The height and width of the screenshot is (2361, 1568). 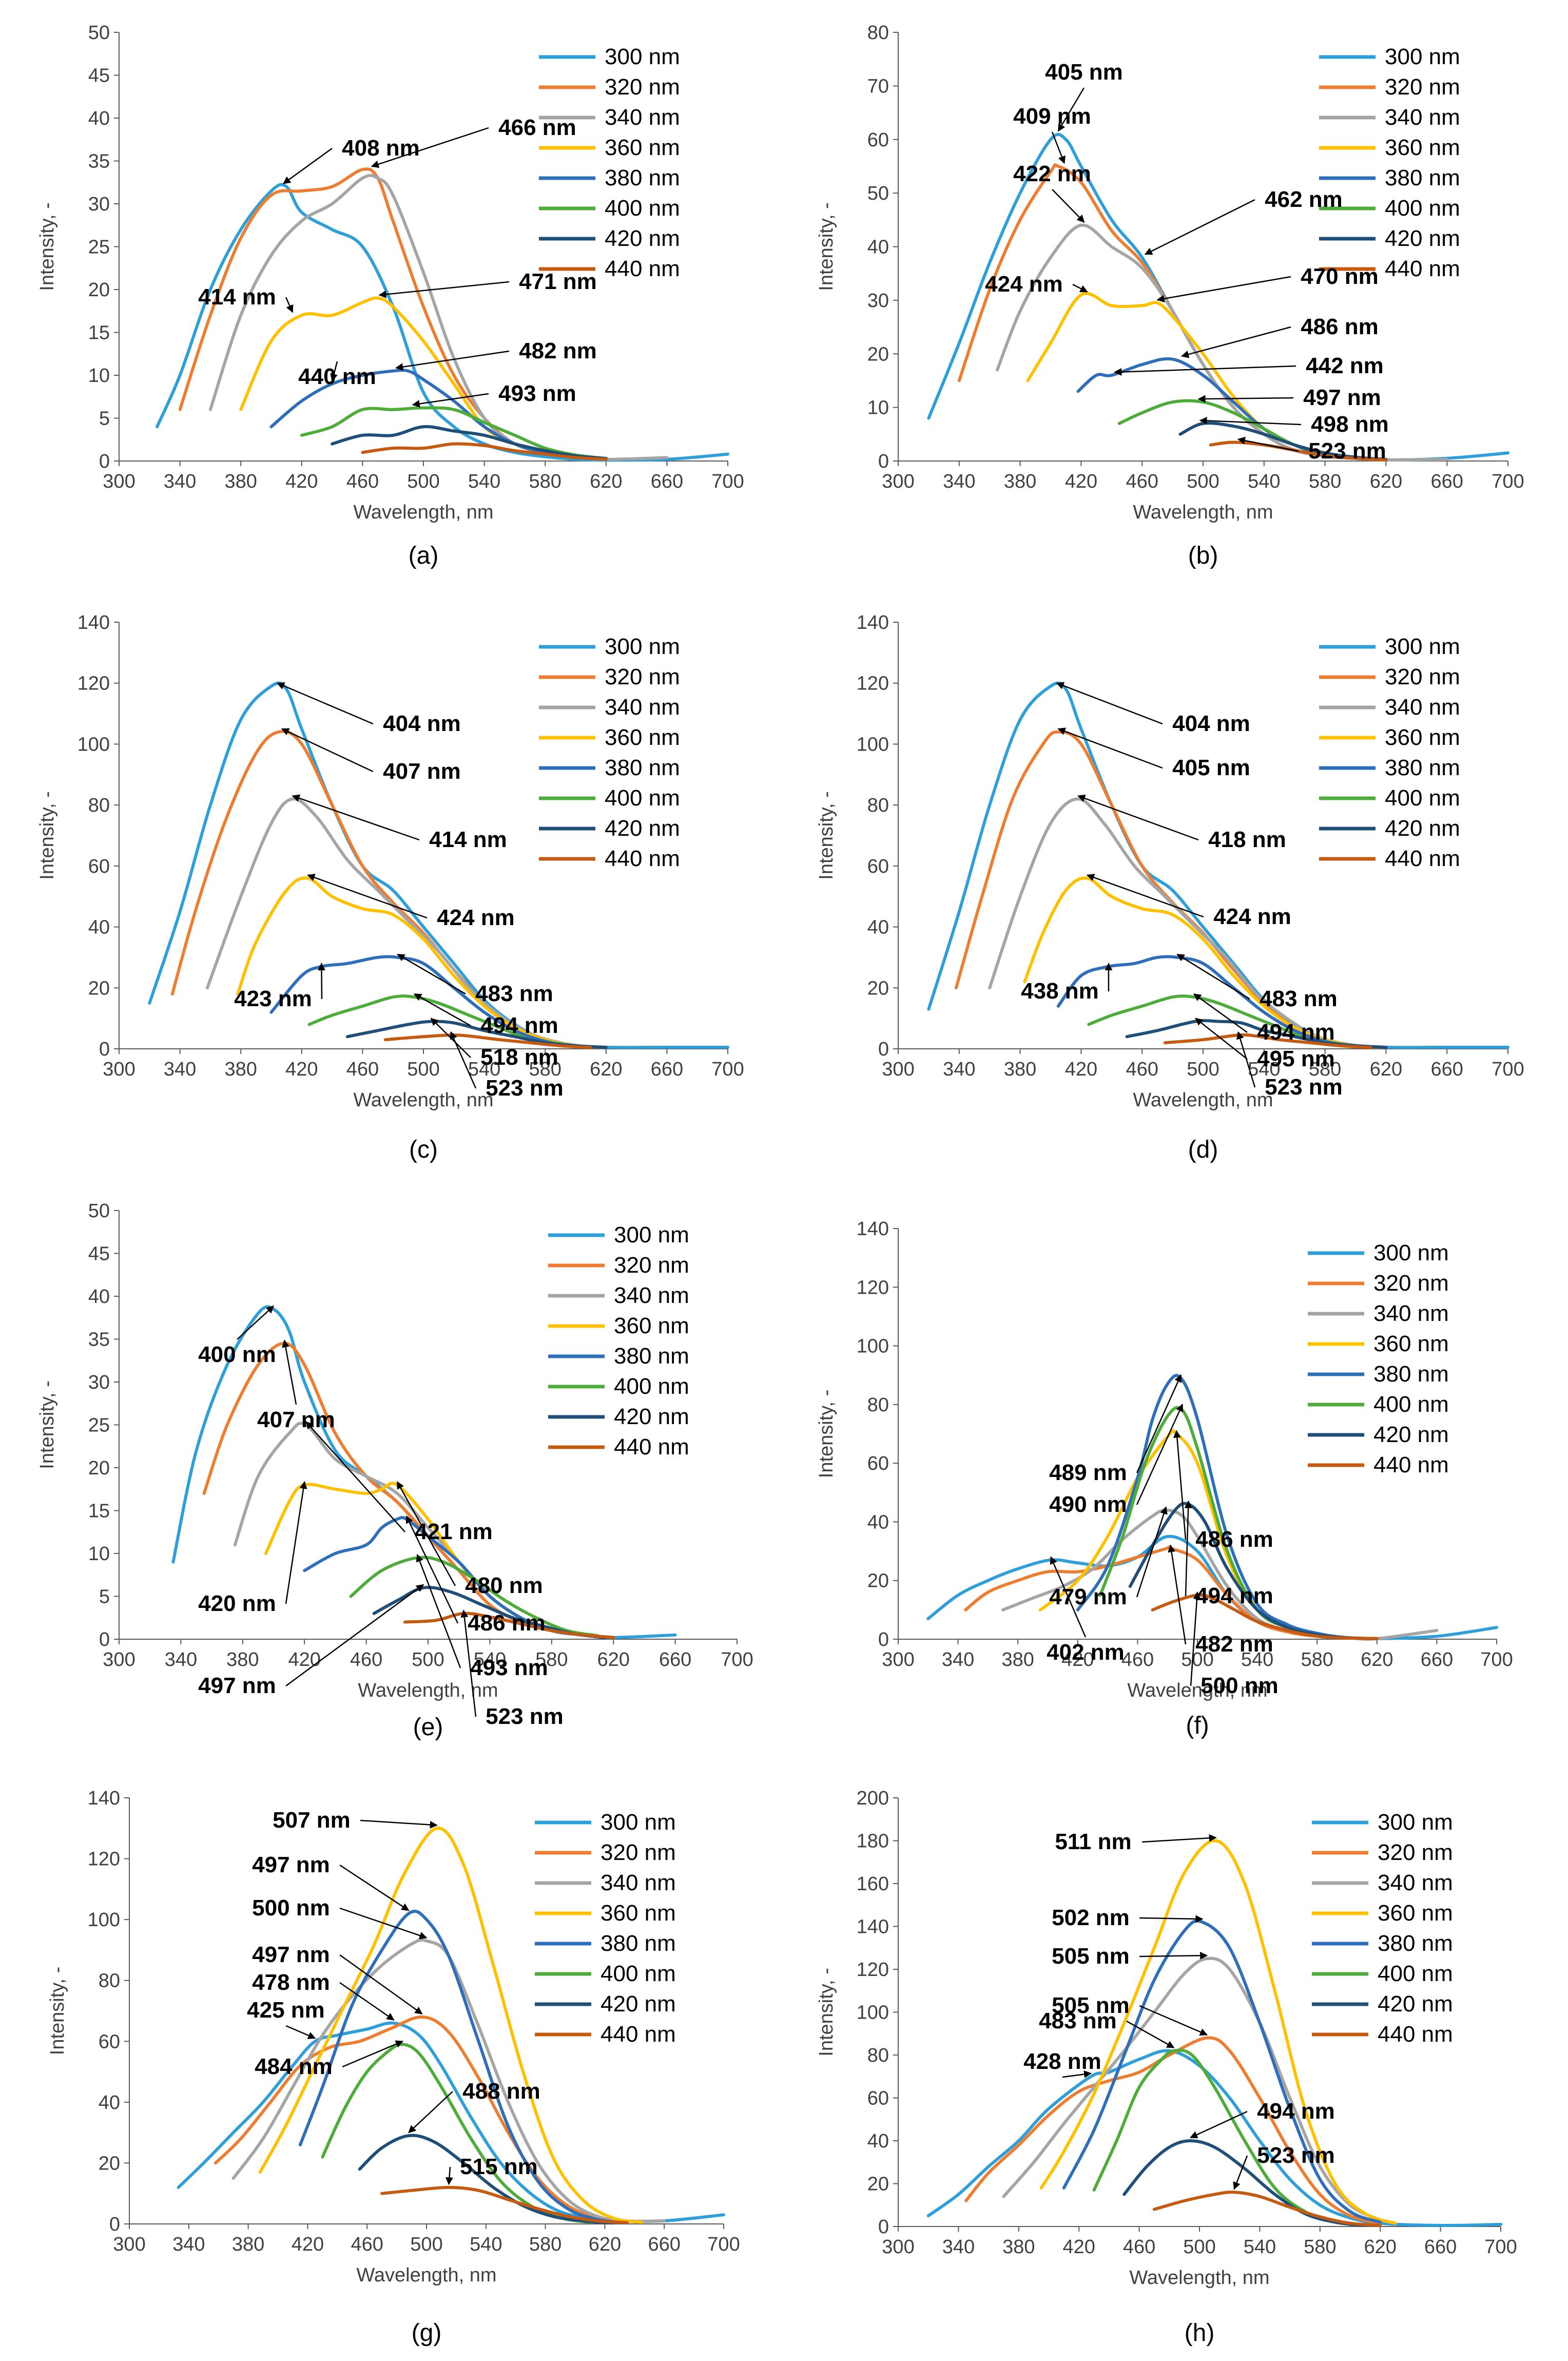 What do you see at coordinates (99, 1297) in the screenshot?
I see `y-tick-label: 40` at bounding box center [99, 1297].